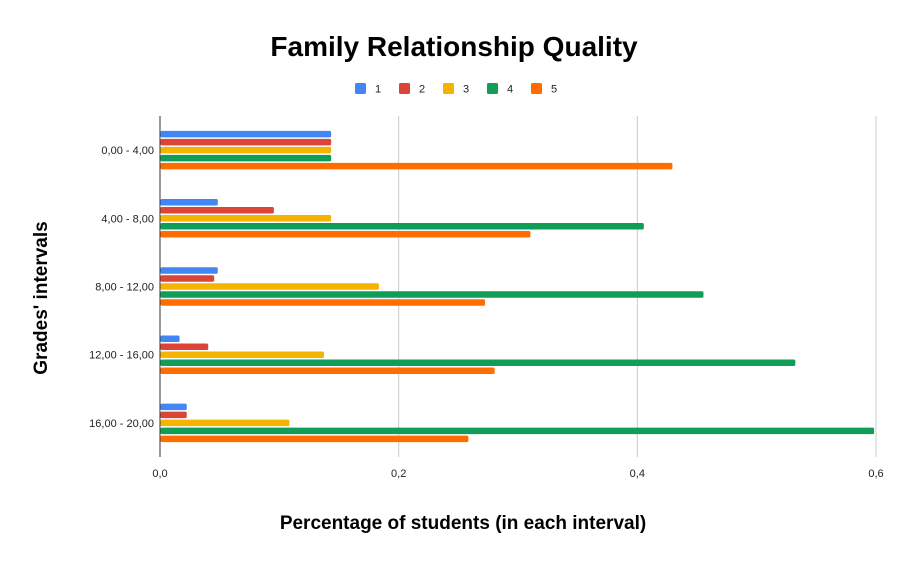  What do you see at coordinates (398, 474) in the screenshot?
I see `x-tick-label: 0,2` at bounding box center [398, 474].